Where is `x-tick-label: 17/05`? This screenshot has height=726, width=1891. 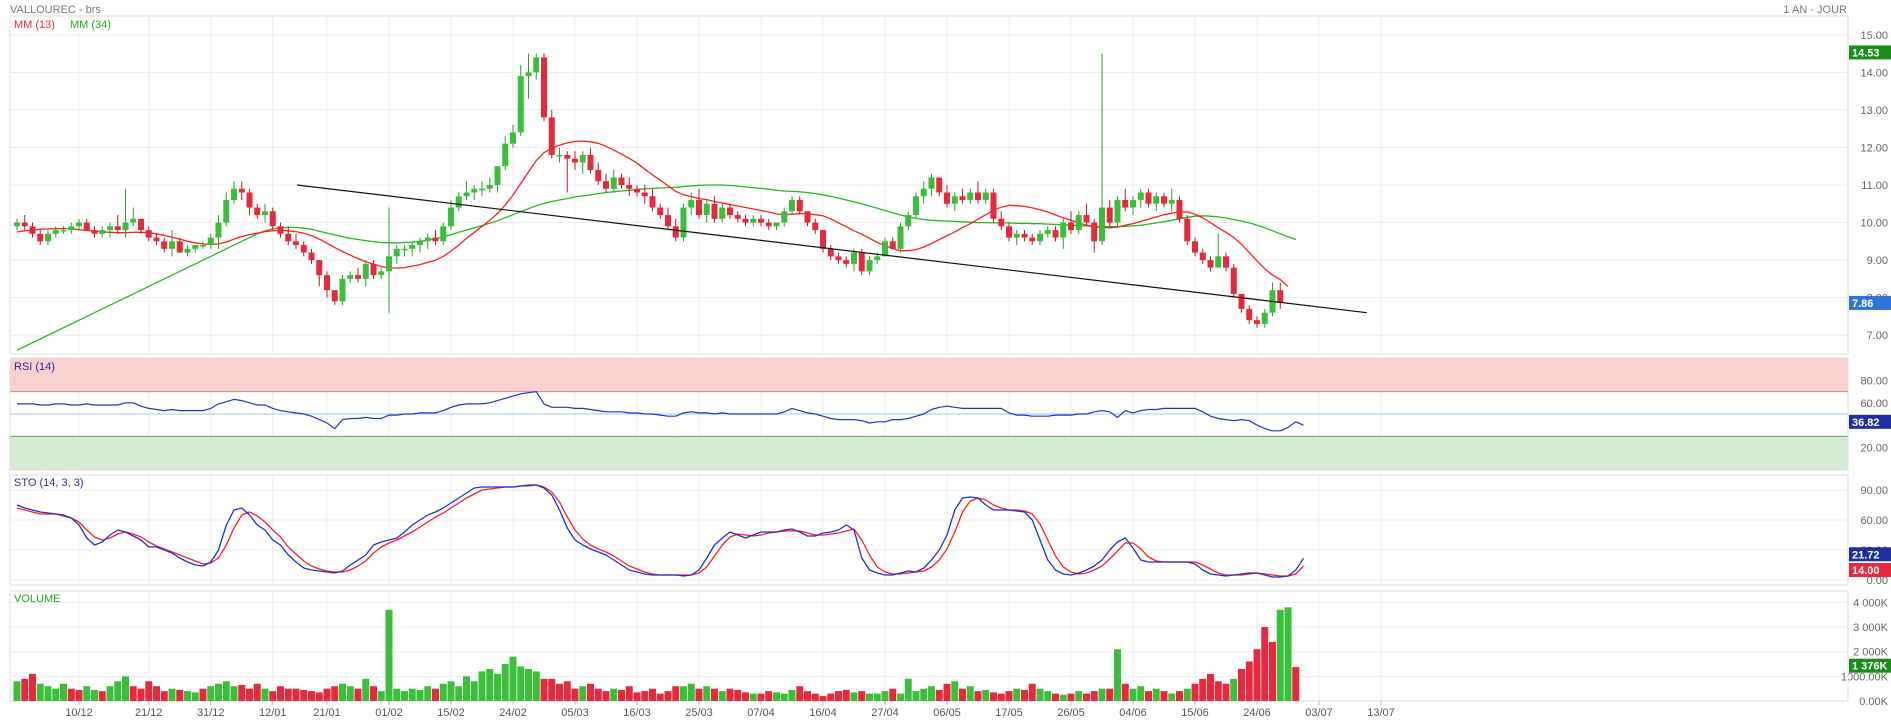
x-tick-label: 17/05 is located at coordinates (1009, 713).